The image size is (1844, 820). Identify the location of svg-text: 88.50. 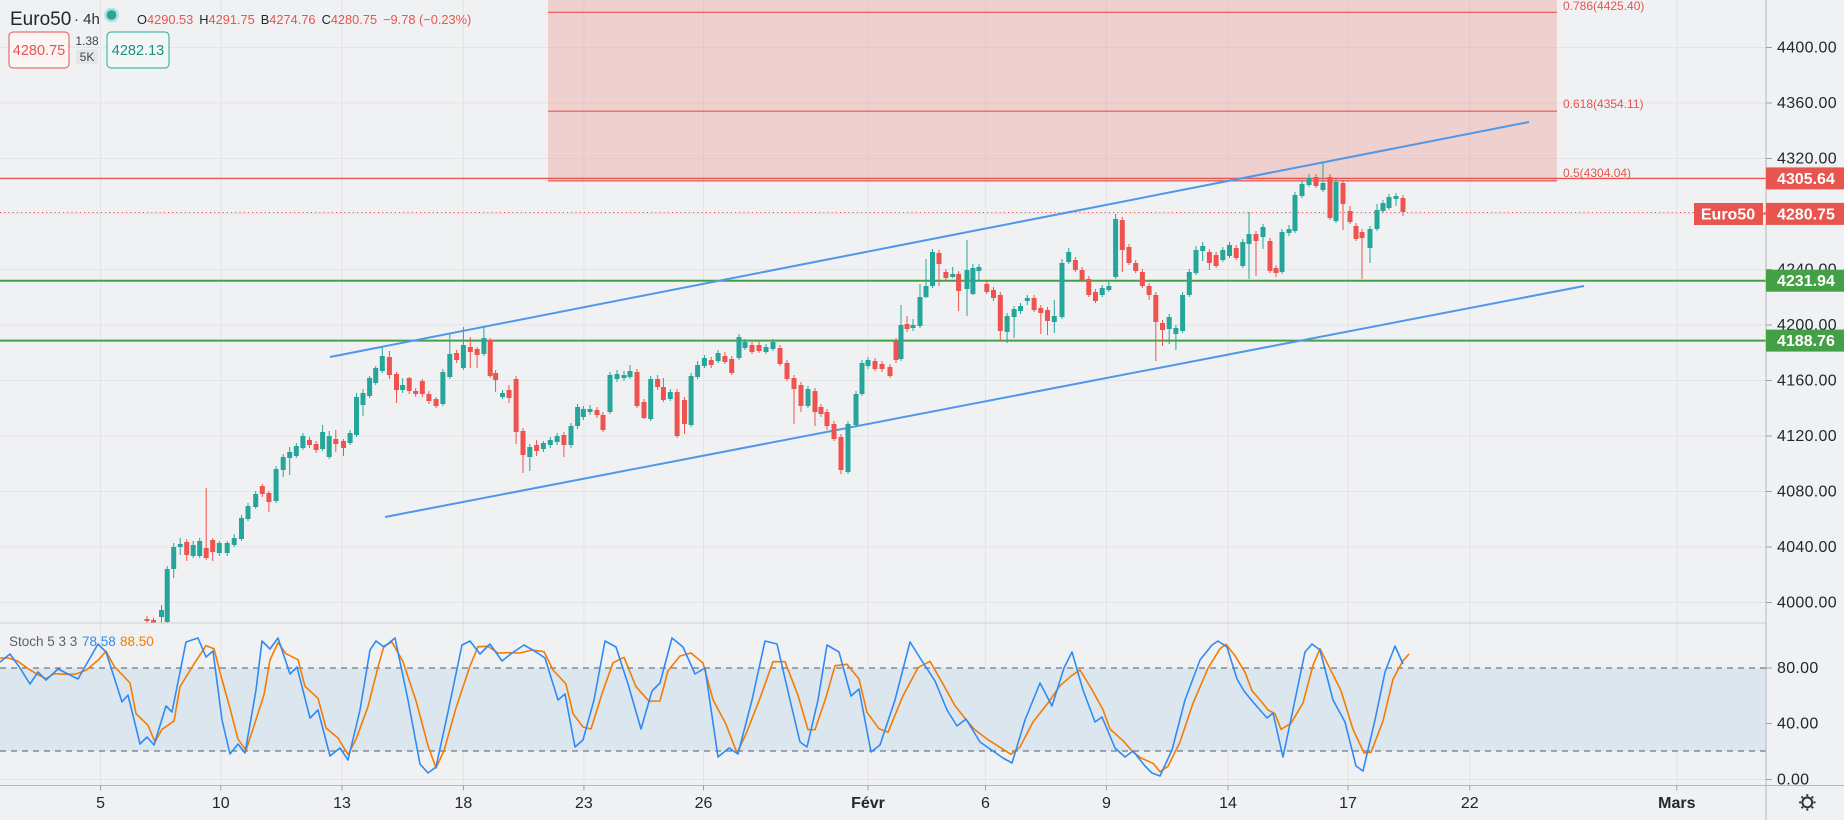
(137, 641).